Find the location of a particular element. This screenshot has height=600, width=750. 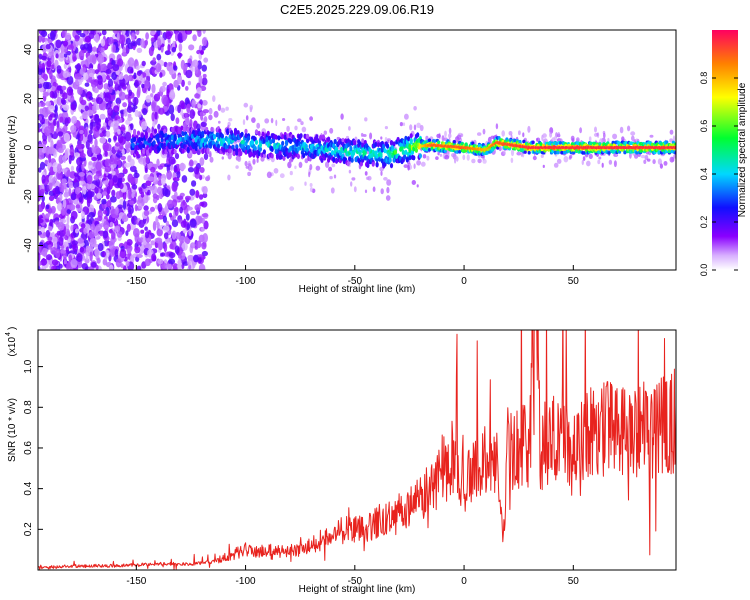

snr-ylabel: SNR (10 * v/v) is located at coordinates (12, 430).